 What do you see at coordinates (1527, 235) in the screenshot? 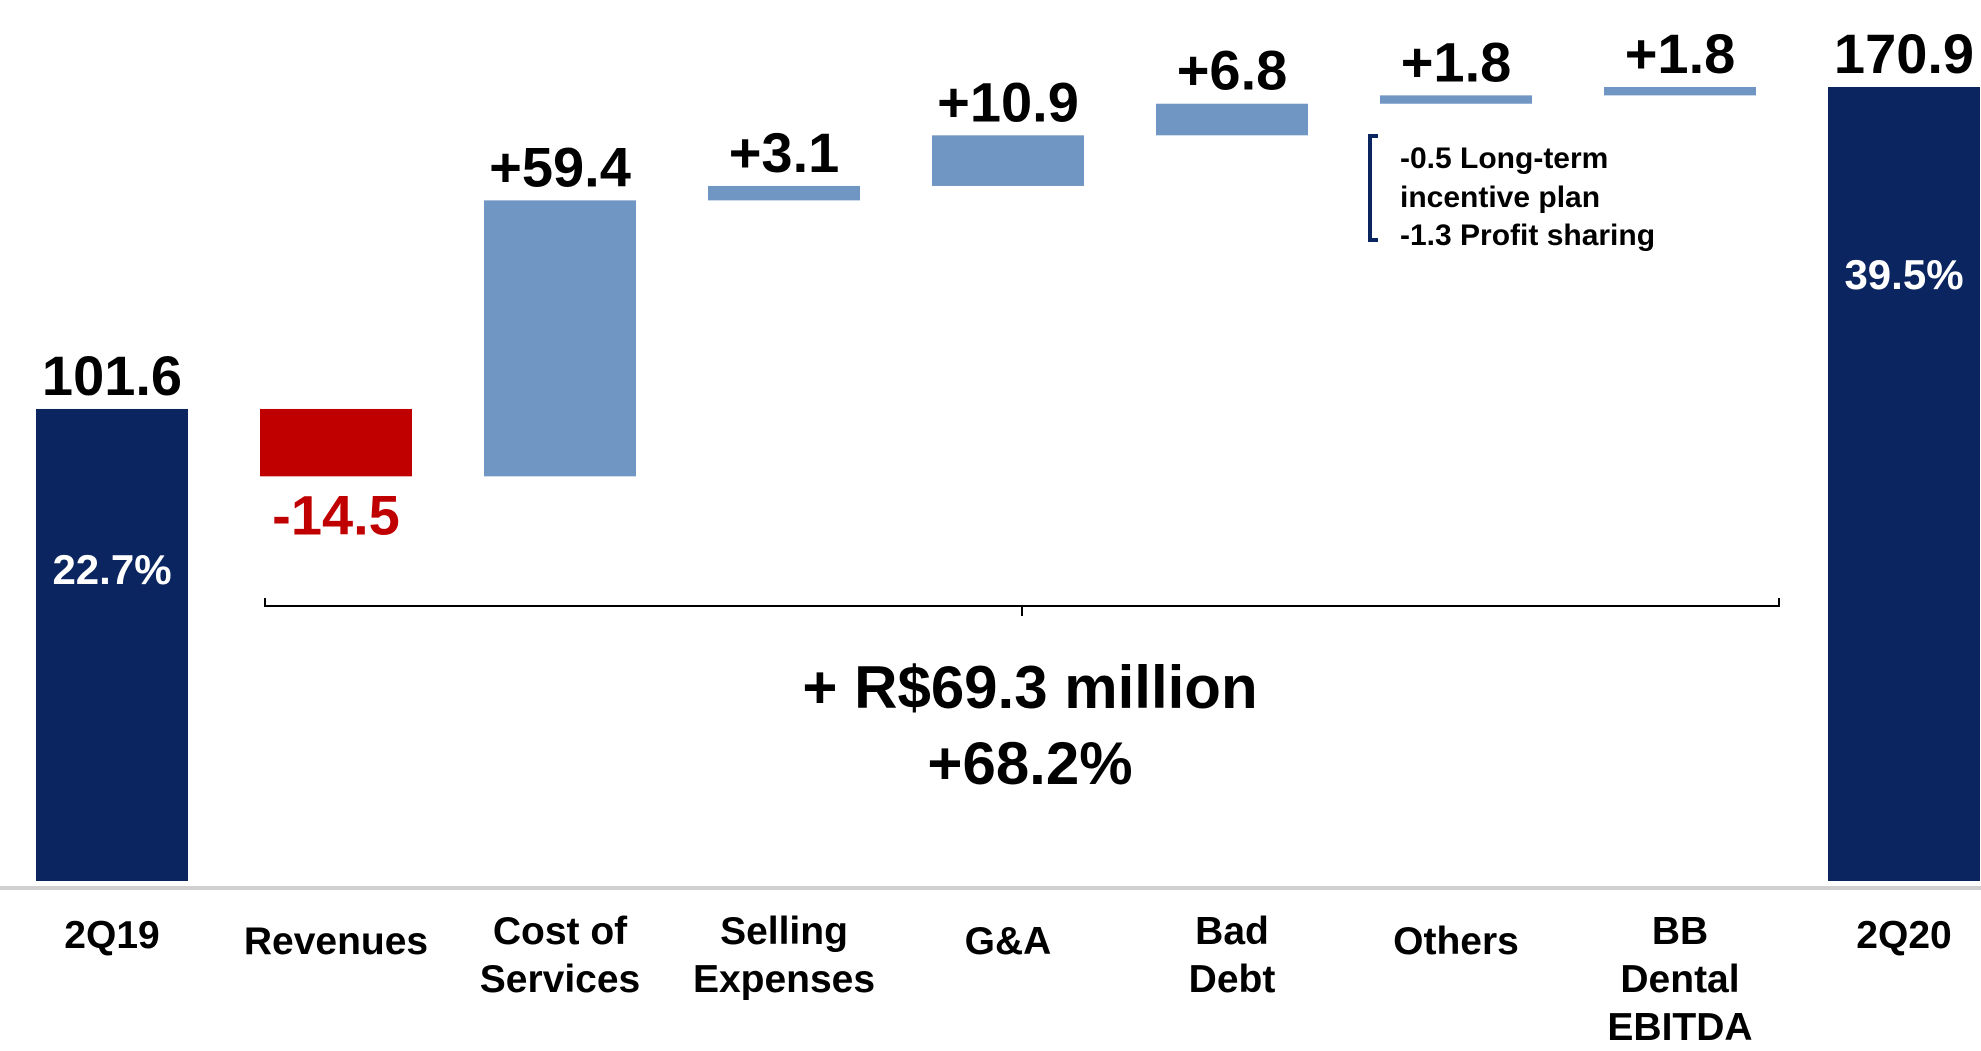
I see `note-line: -1.3 Profit sharing` at bounding box center [1527, 235].